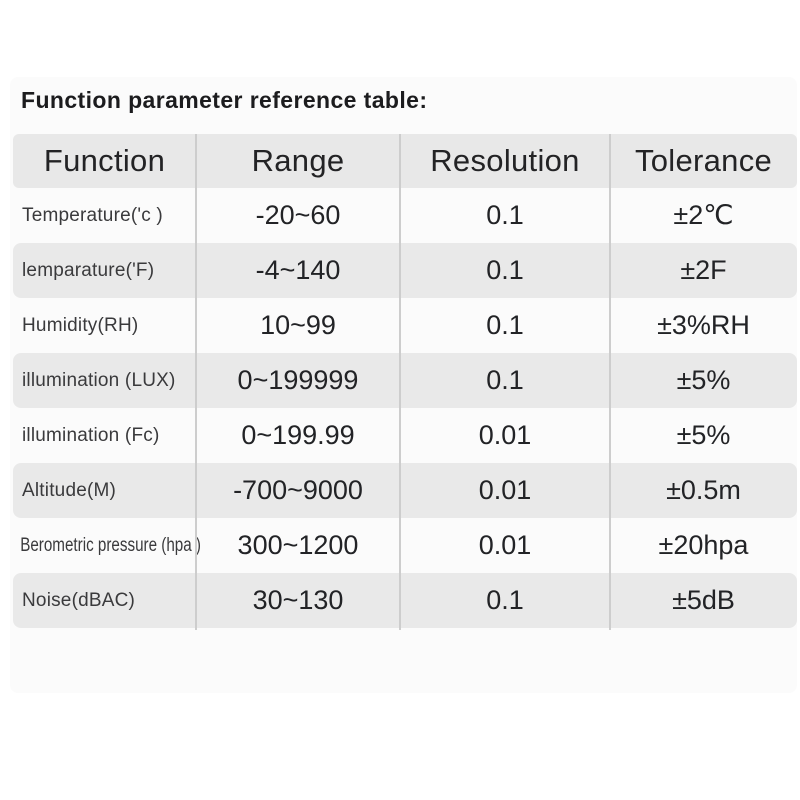 The height and width of the screenshot is (800, 800). What do you see at coordinates (405, 325) in the screenshot?
I see `table-row: Humidity(RH) 10~99 0.1 ±3%RH` at bounding box center [405, 325].